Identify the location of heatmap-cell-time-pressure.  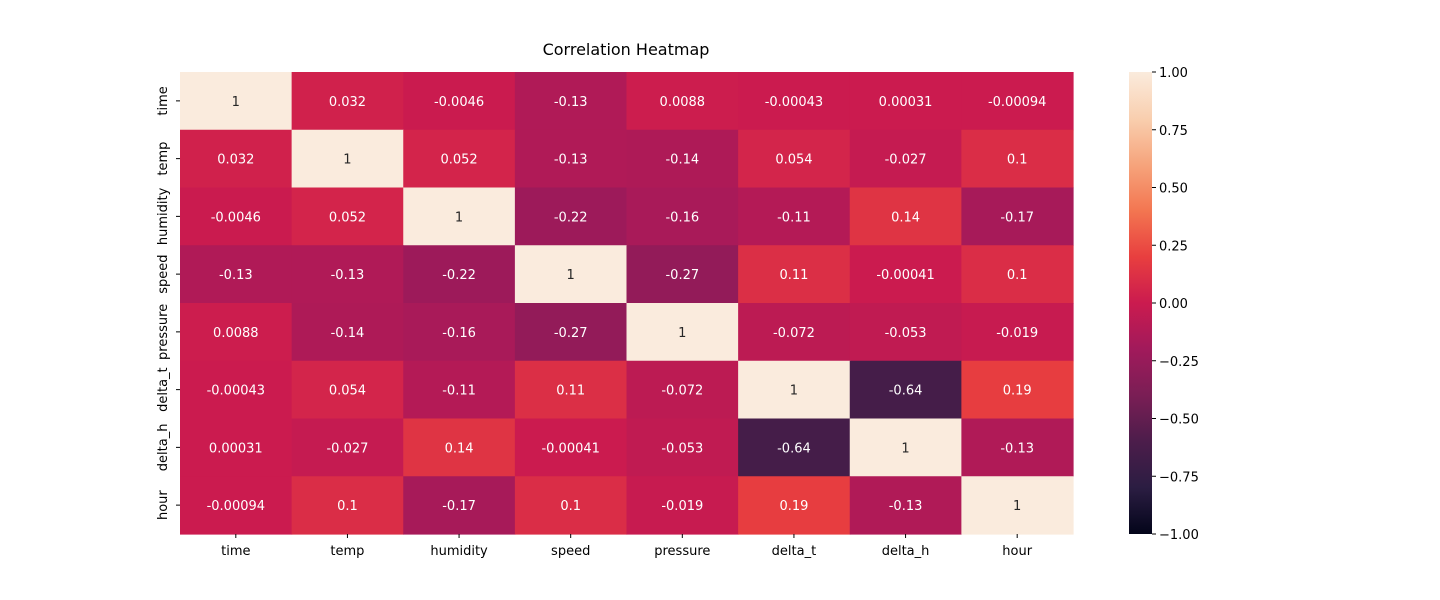
(682, 101).